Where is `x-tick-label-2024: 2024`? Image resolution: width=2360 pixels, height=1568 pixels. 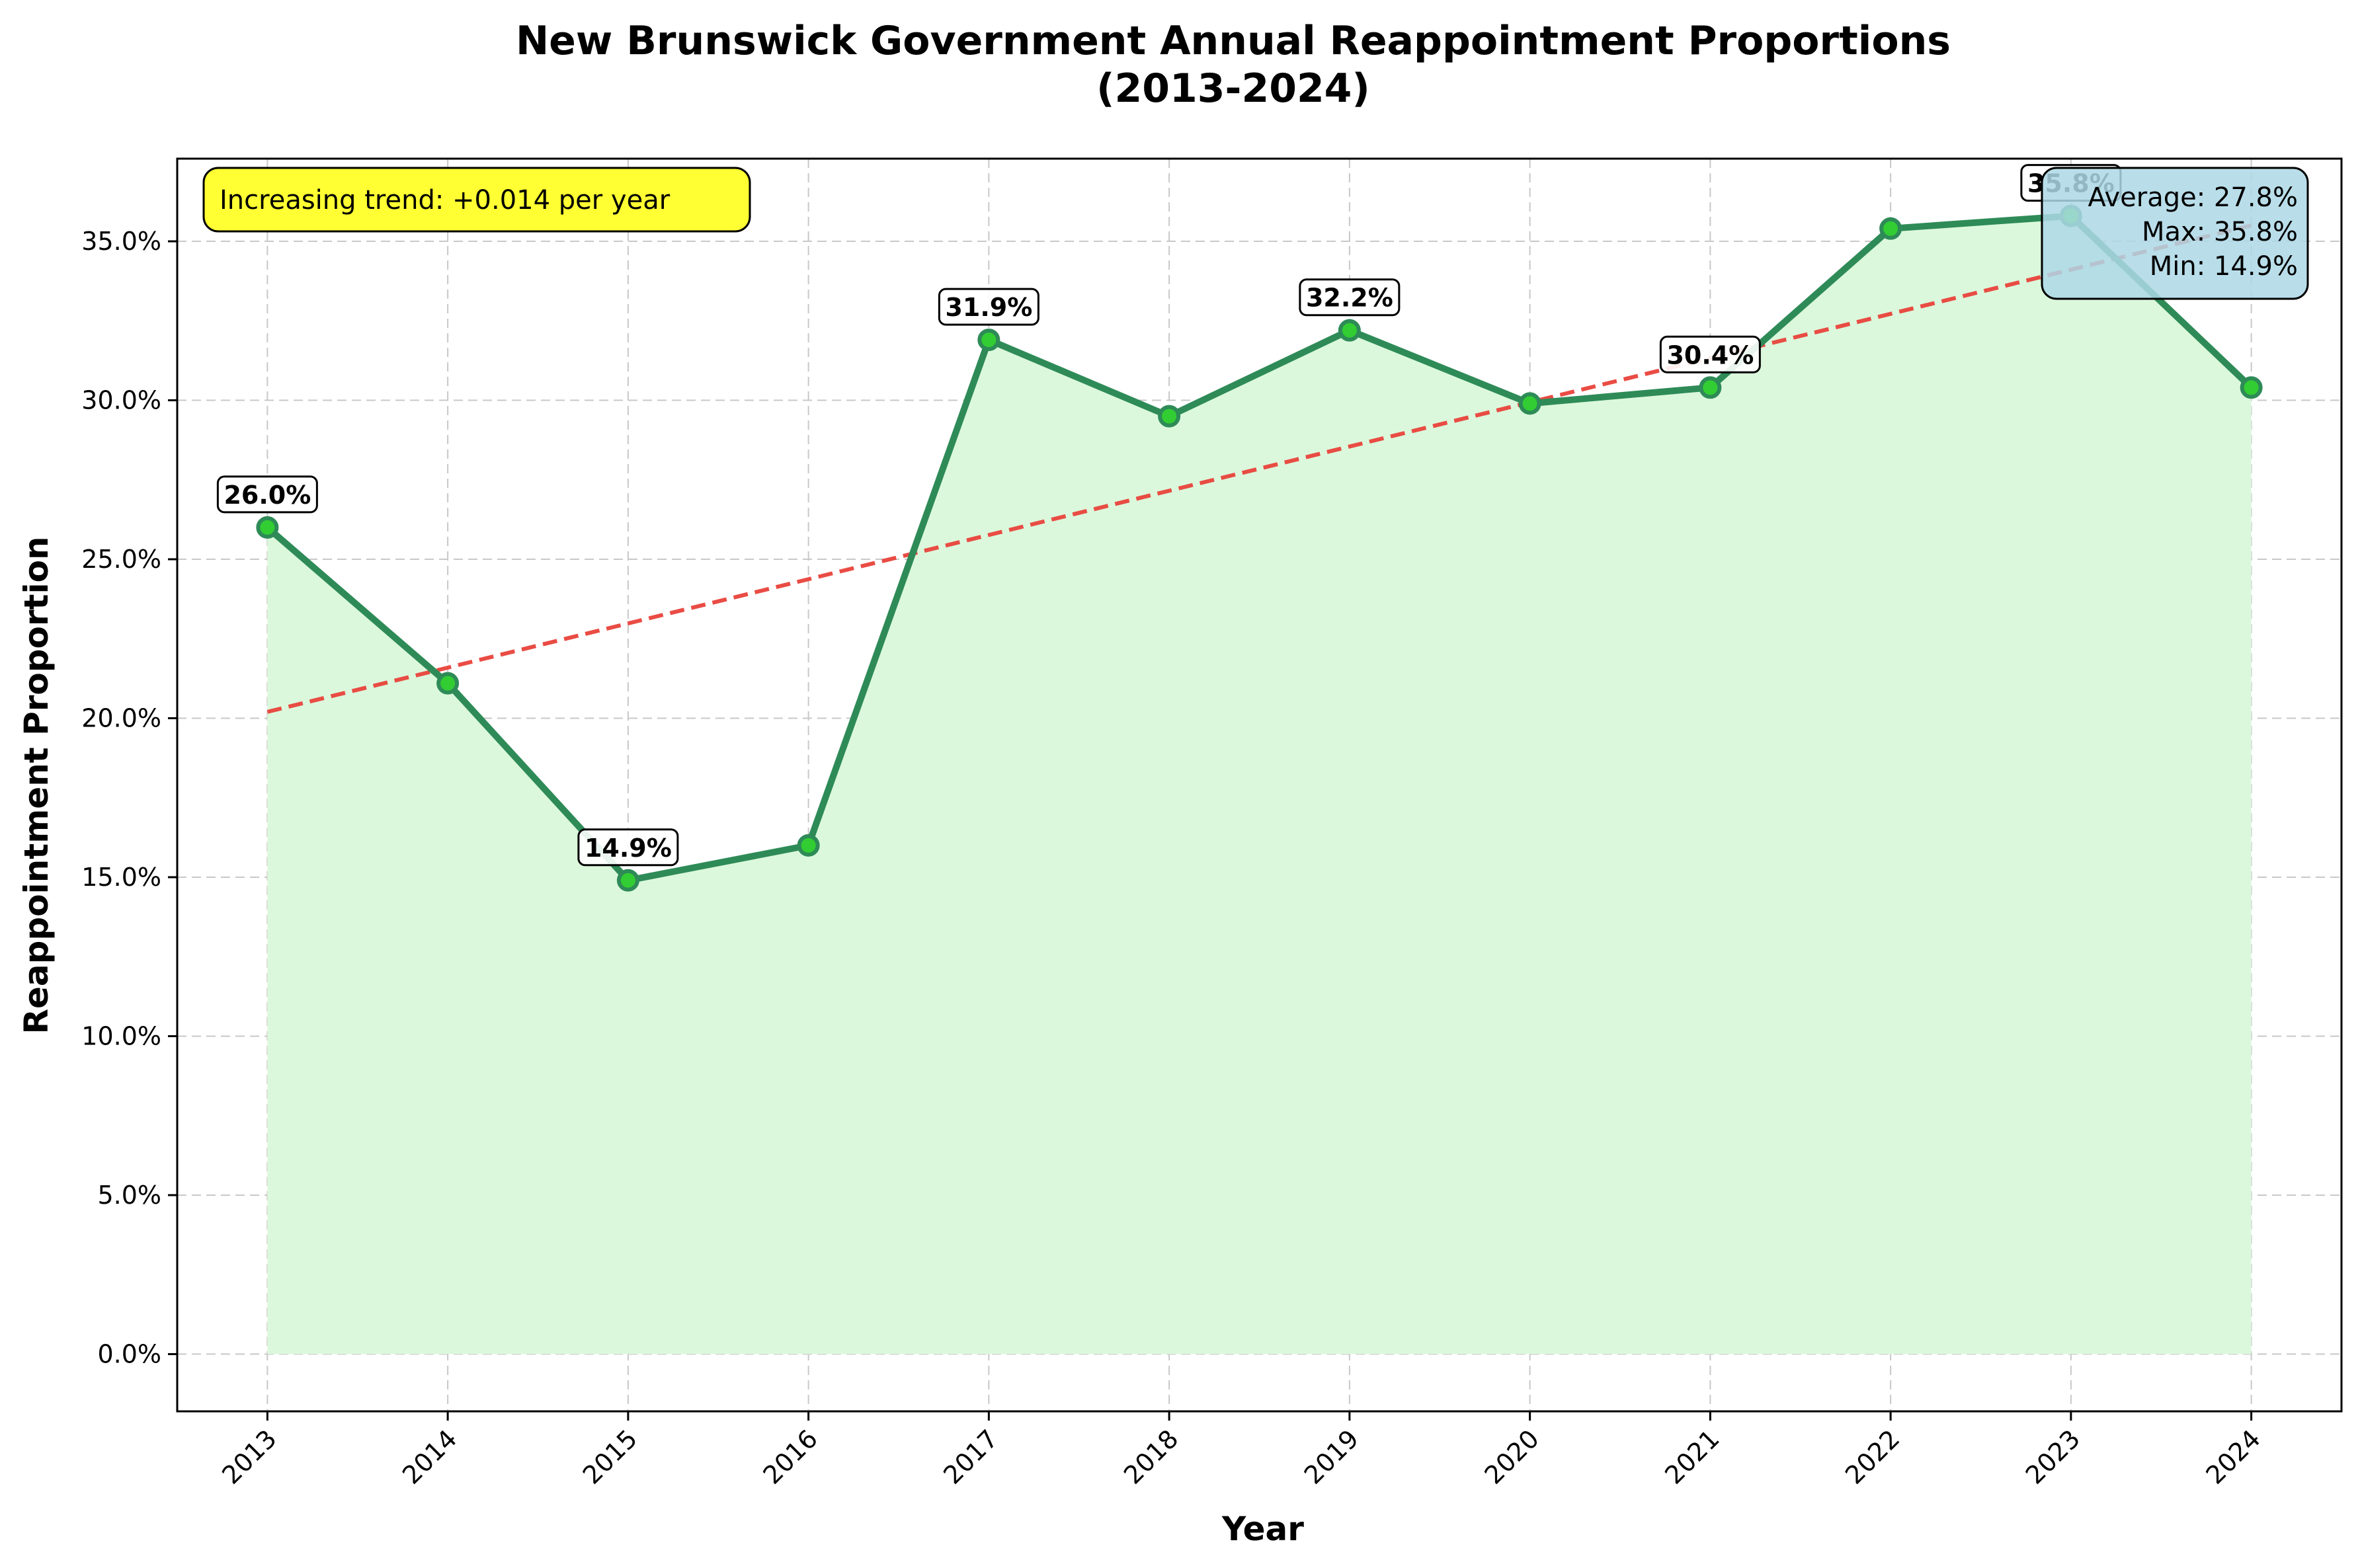 x-tick-label-2024: 2024 is located at coordinates (2233, 1457).